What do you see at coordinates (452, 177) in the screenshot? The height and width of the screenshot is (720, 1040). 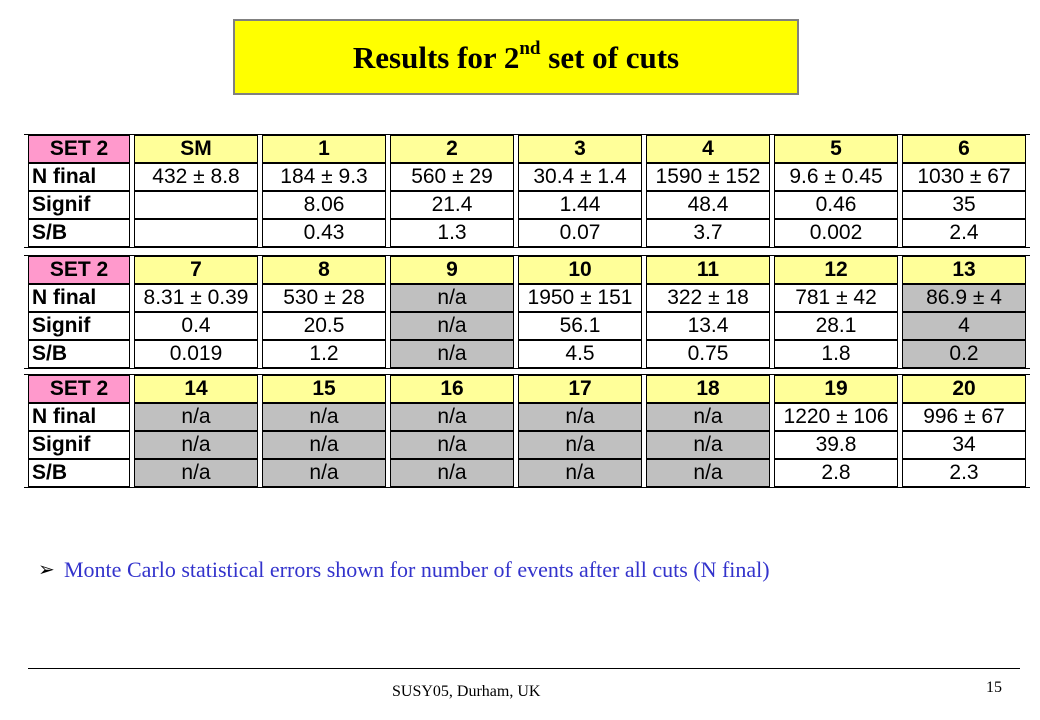 I see `value-cell: 560 ± 29` at bounding box center [452, 177].